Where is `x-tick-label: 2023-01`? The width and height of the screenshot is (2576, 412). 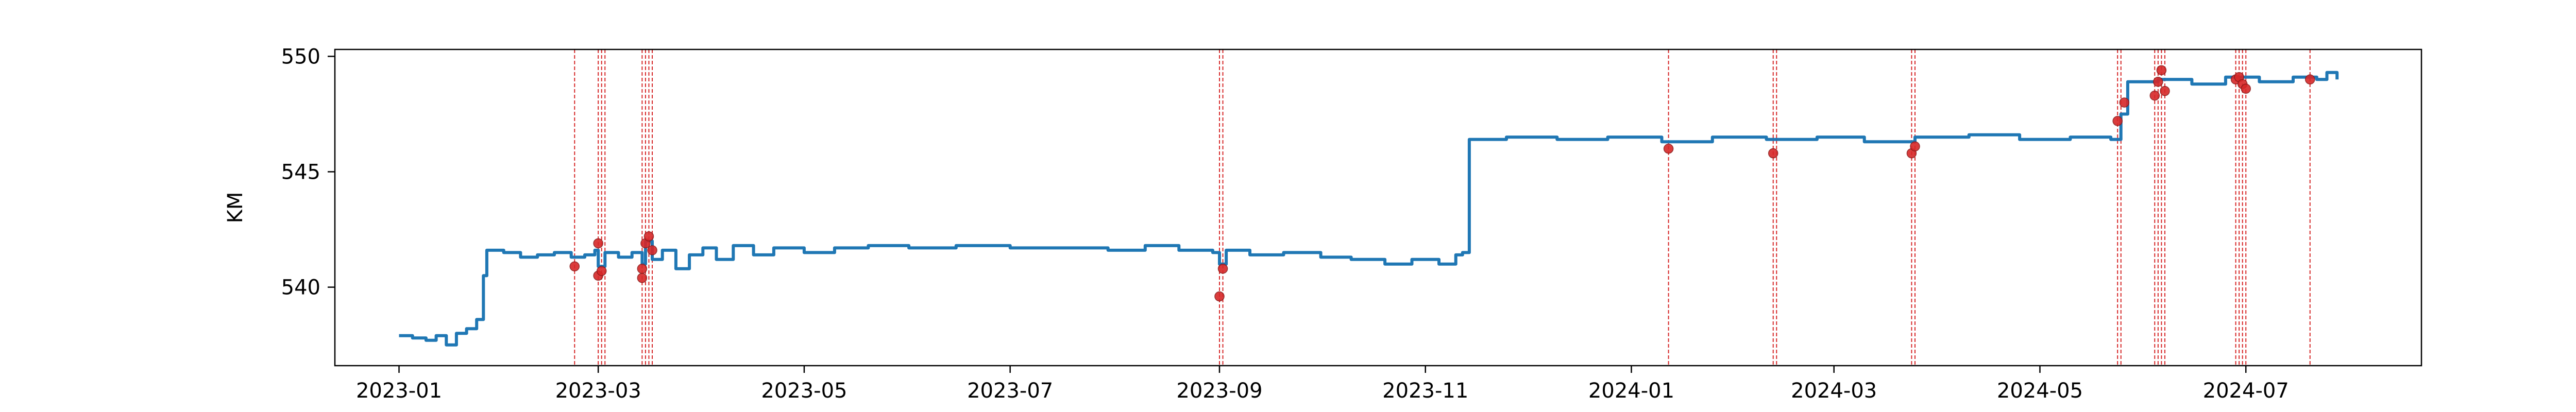 x-tick-label: 2023-01 is located at coordinates (399, 391).